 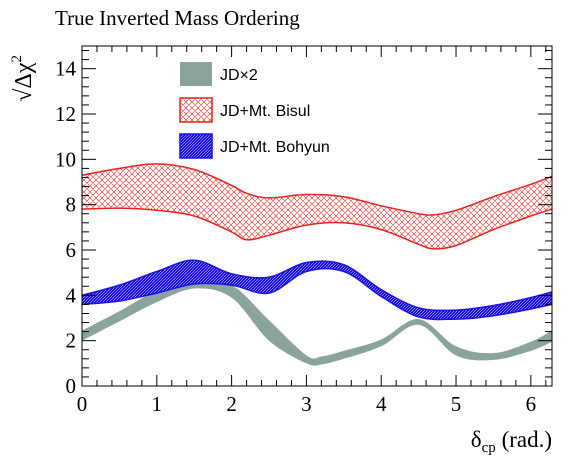 I want to click on x-tick-label: 4, so click(x=381, y=404).